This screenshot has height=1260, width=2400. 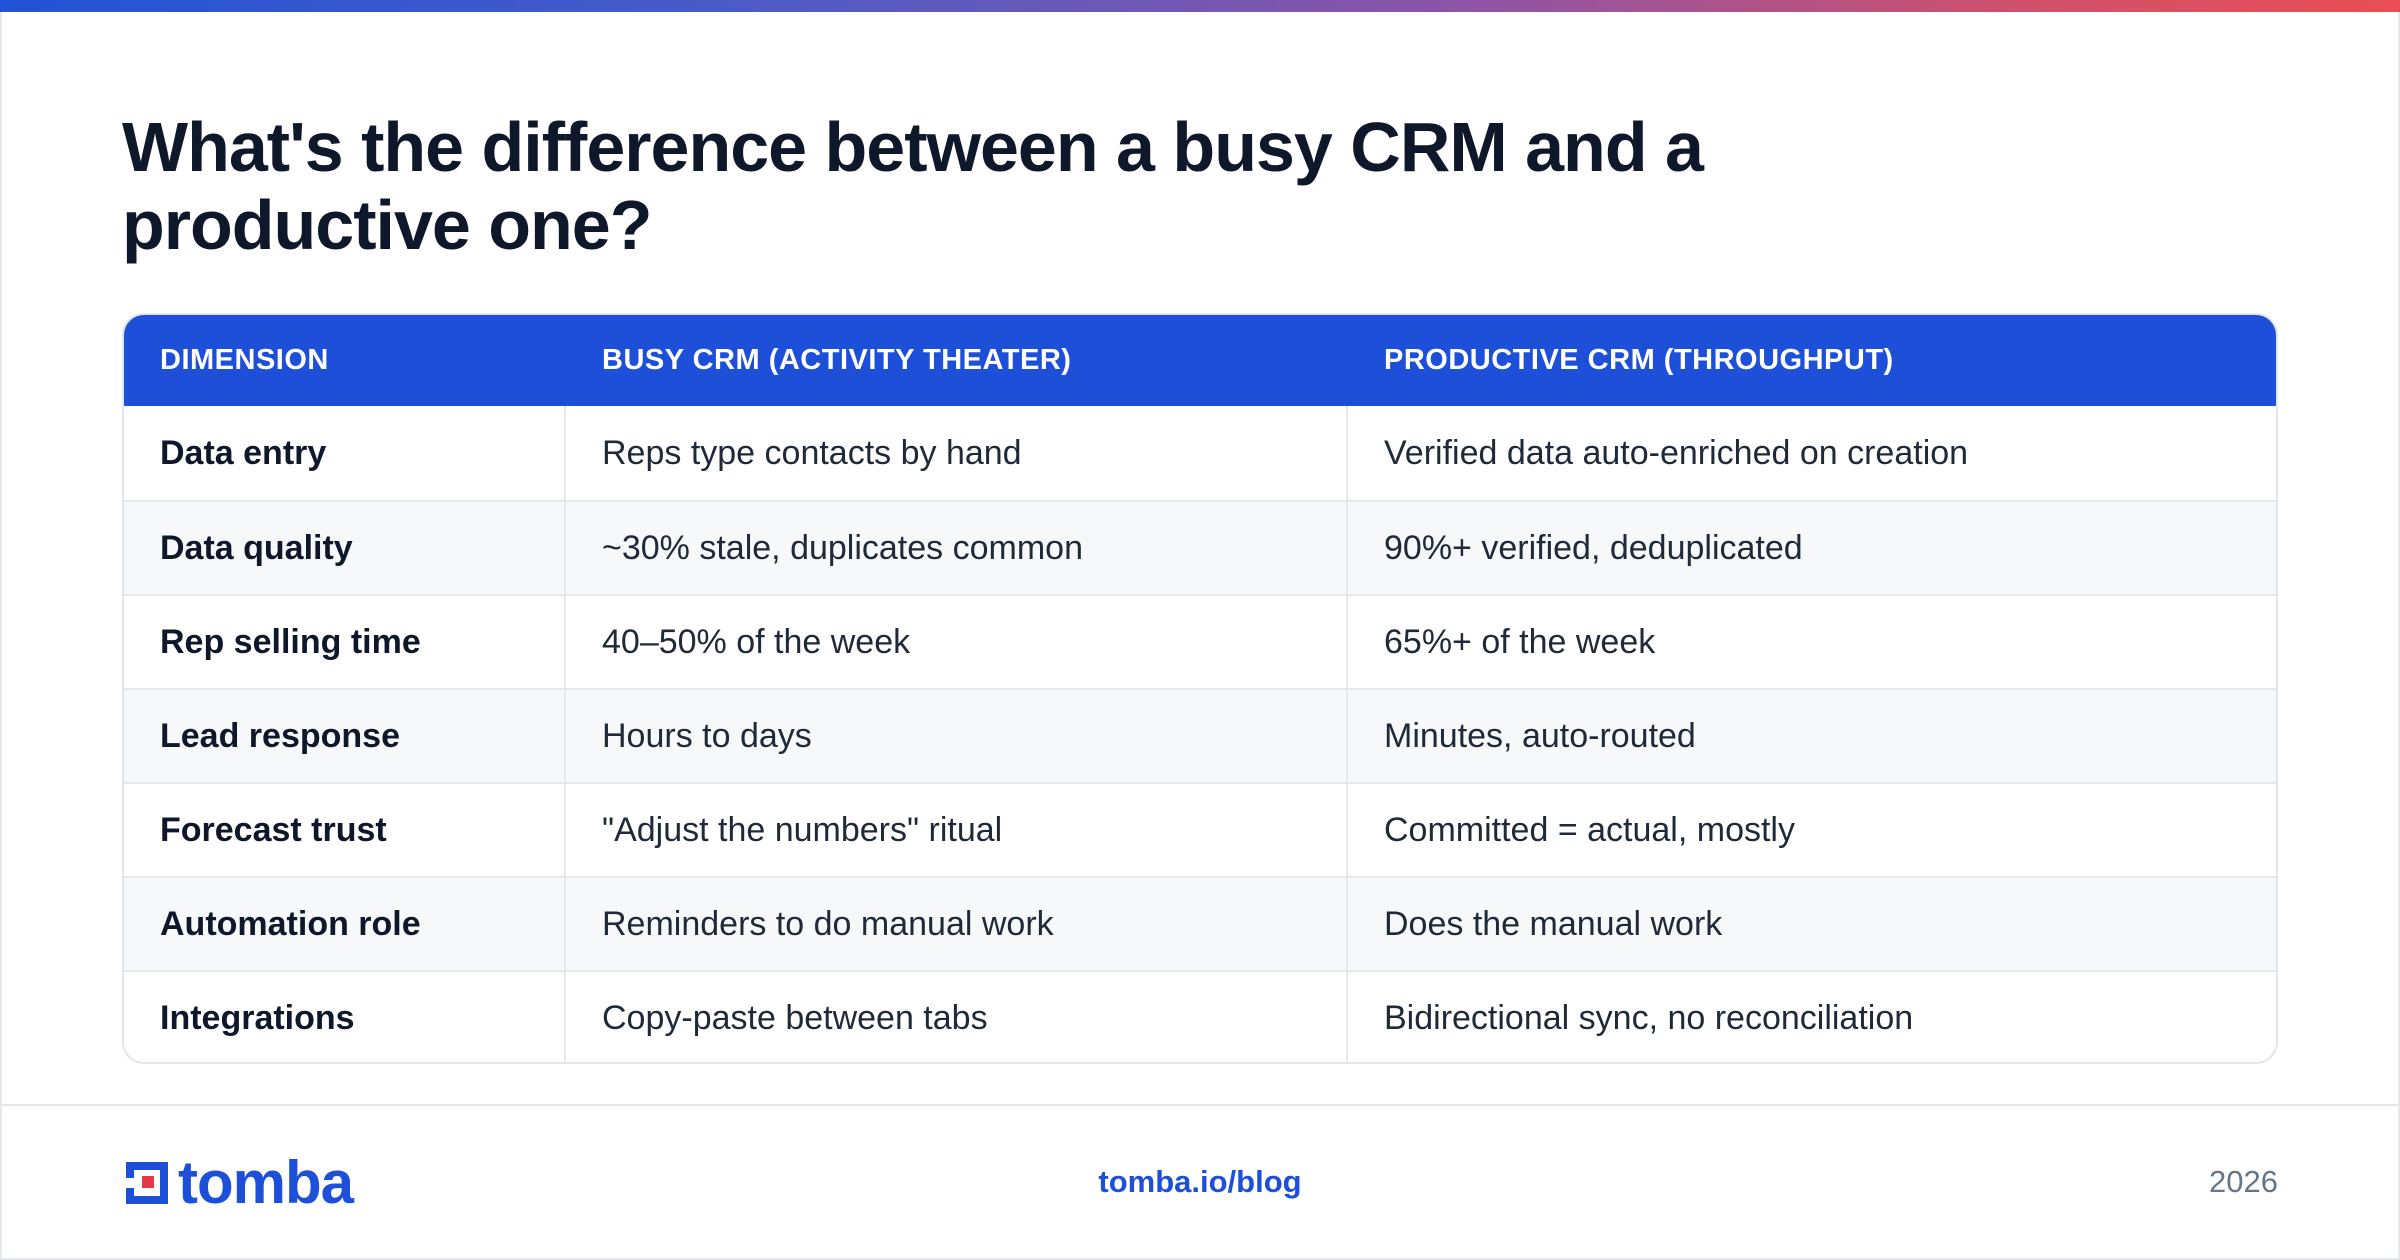 What do you see at coordinates (1676, 452) in the screenshot?
I see `productive-cell: Verified data auto-enriched on creation` at bounding box center [1676, 452].